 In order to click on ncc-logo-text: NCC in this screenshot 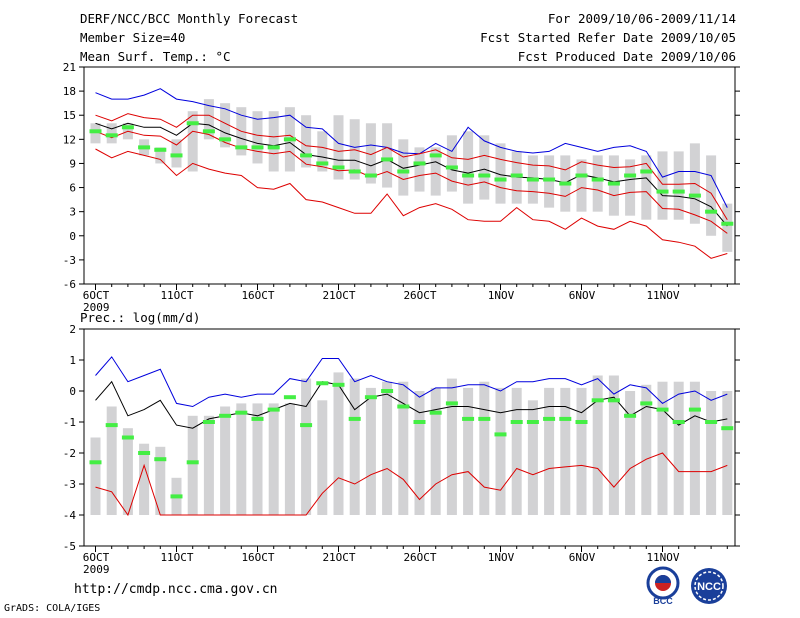, I will do `click(709, 587)`.